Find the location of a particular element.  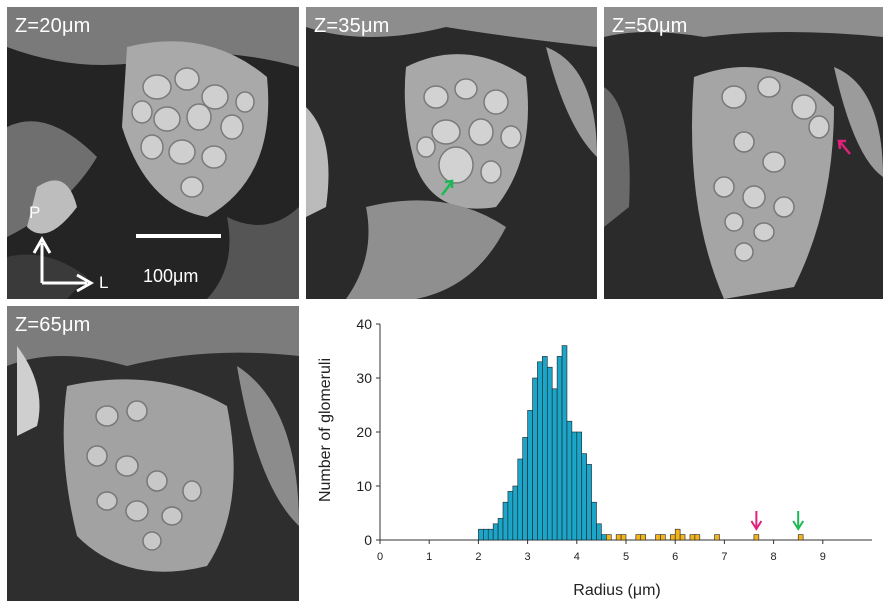

chart-bars is located at coordinates (641, 443).